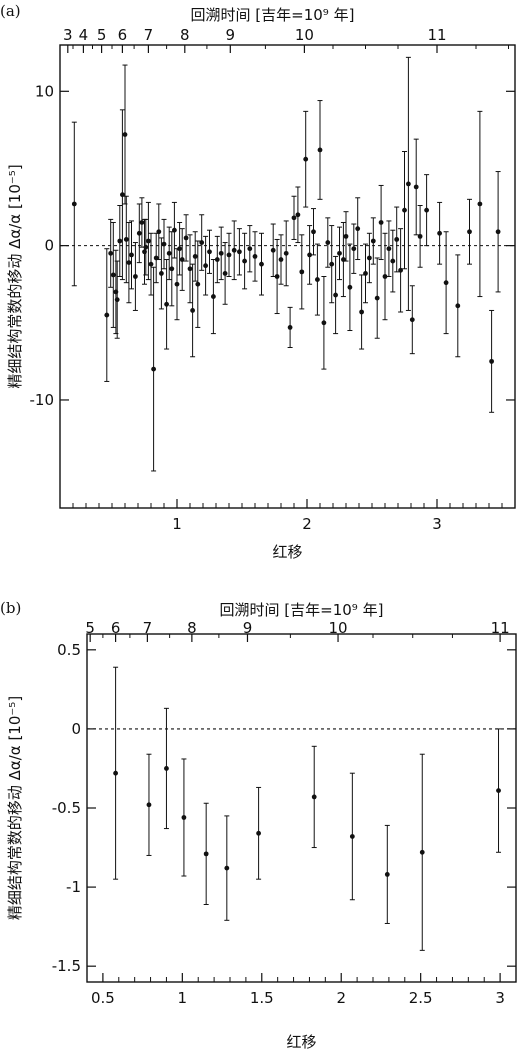 This screenshot has width=529, height=1053. What do you see at coordinates (68, 35) in the screenshot?
I see `top-tick-label: 3` at bounding box center [68, 35].